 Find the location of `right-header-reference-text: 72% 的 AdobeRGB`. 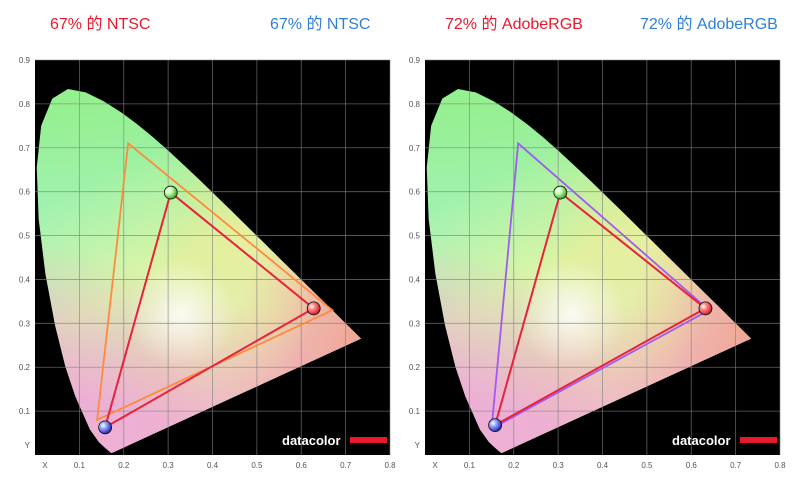

right-header-reference-text: 72% 的 AdobeRGB is located at coordinates (709, 24).